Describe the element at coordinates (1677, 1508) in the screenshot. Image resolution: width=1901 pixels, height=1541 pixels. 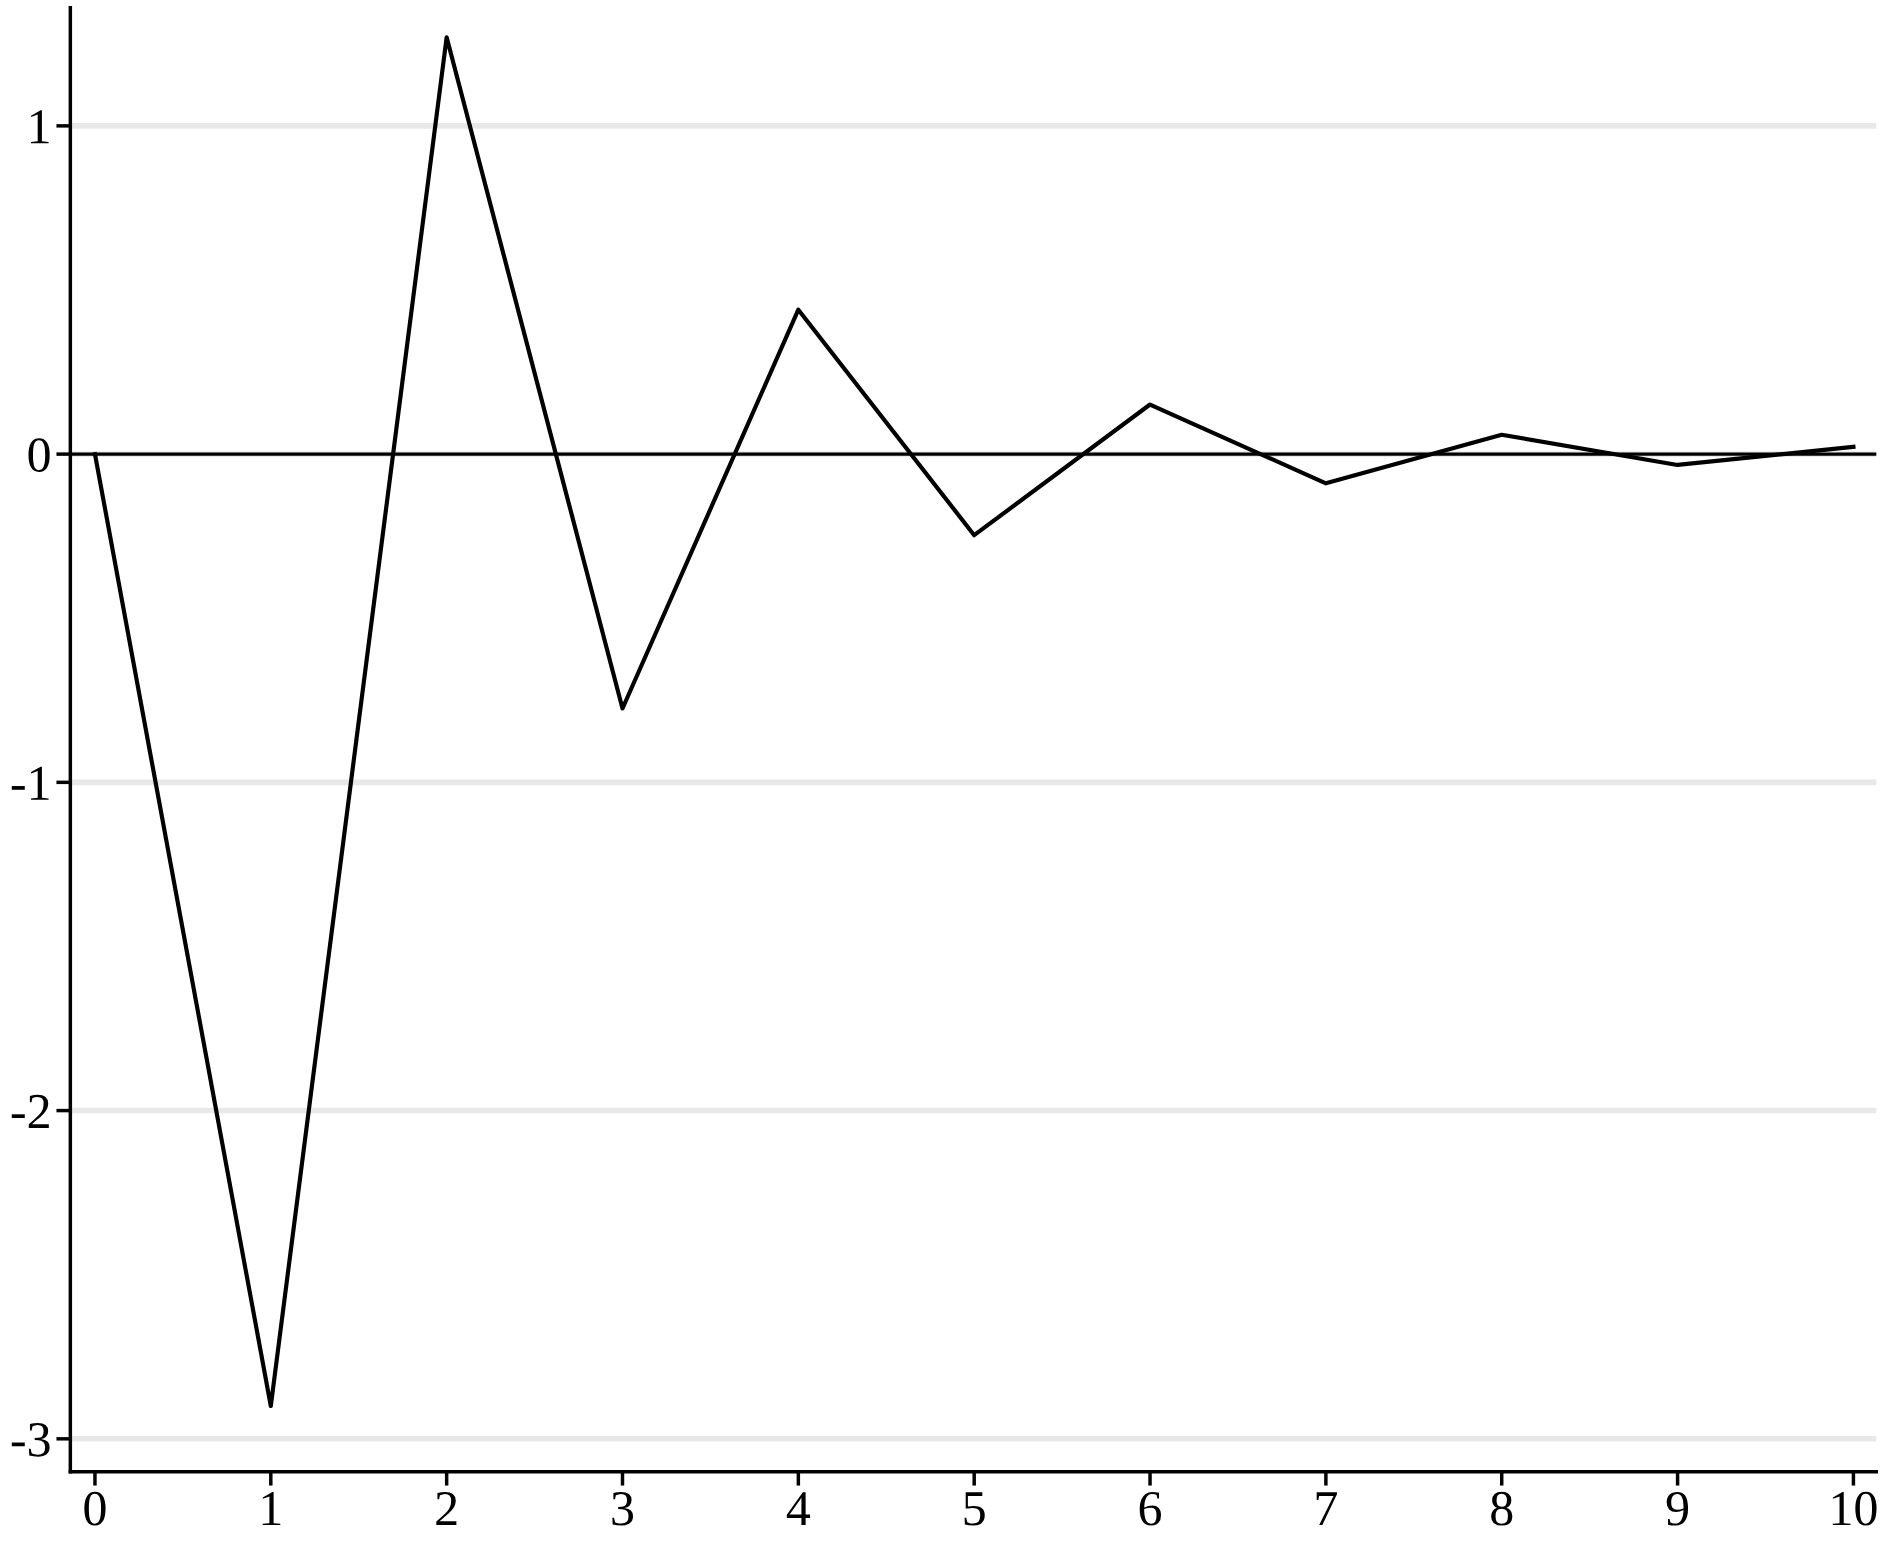
I see `x-tick-label: 9` at that location.